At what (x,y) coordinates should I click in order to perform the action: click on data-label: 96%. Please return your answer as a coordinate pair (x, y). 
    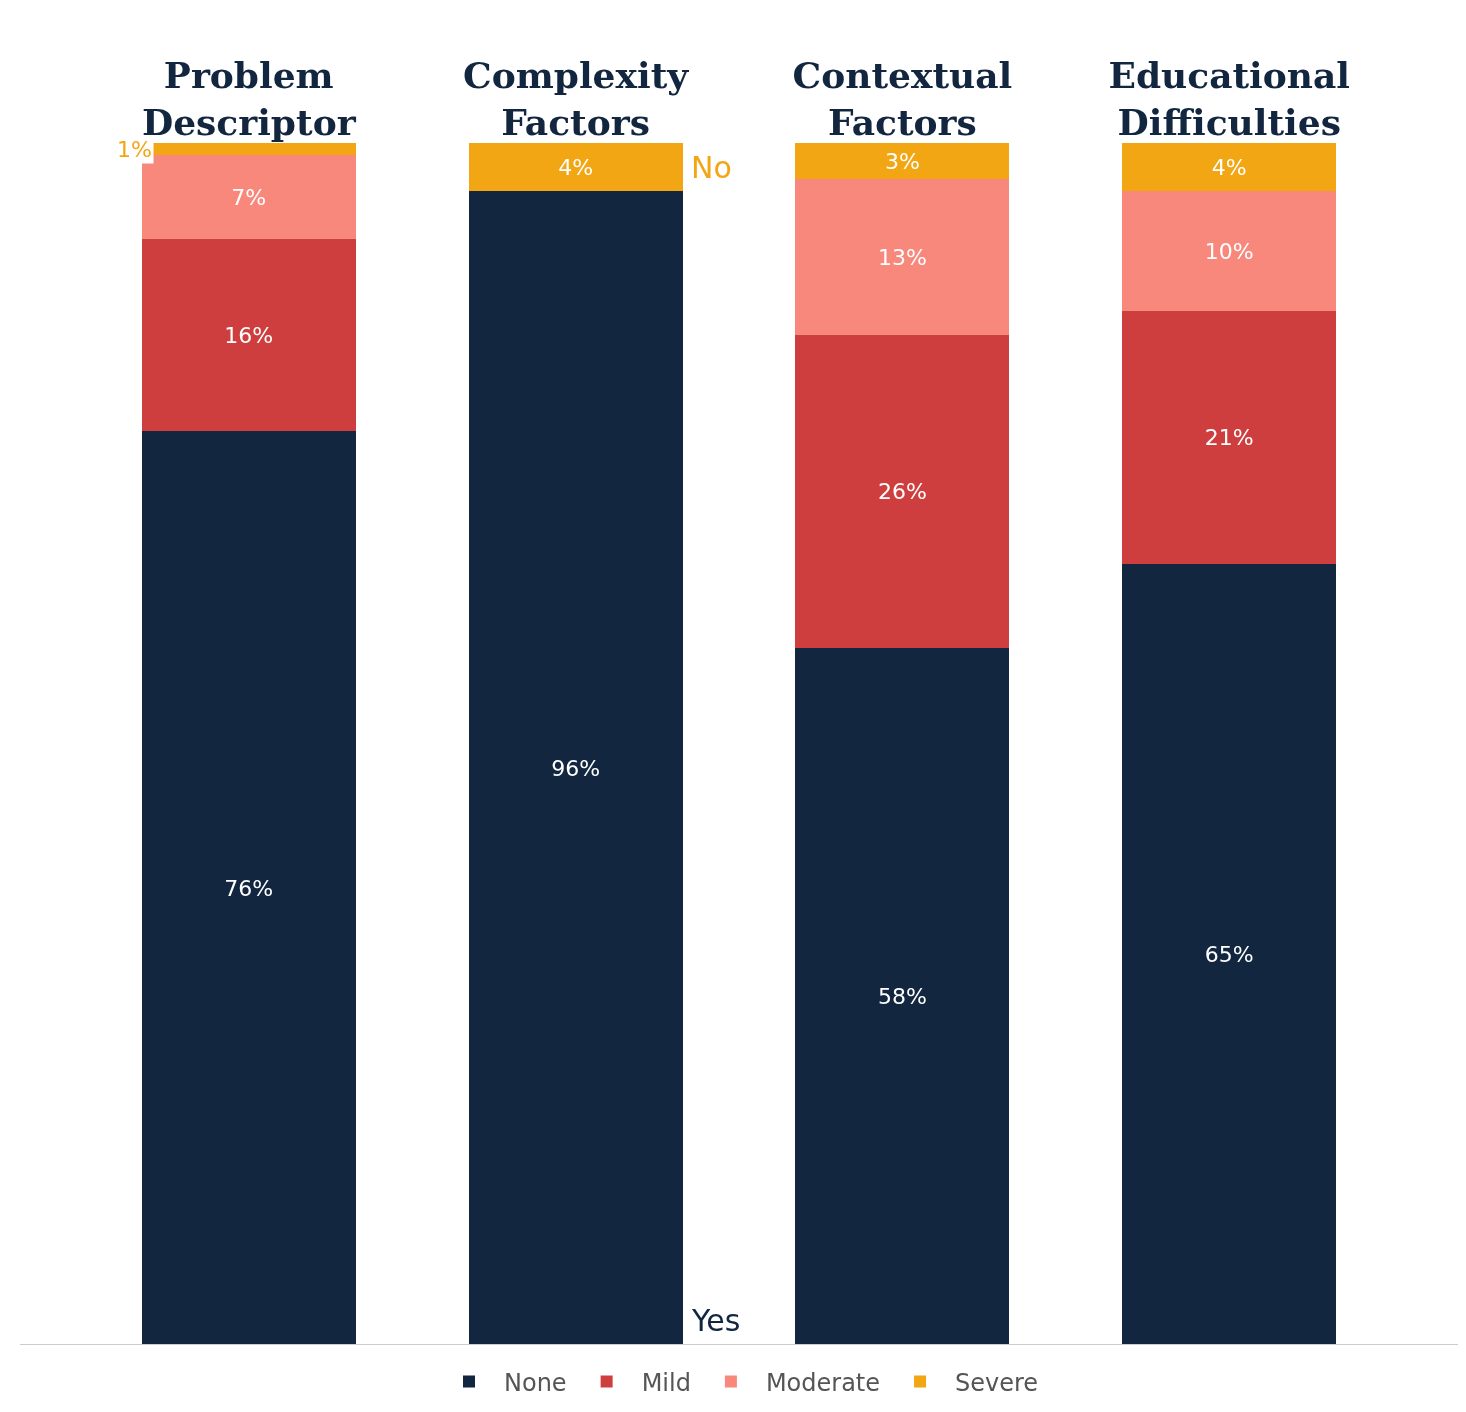
    Looking at the image, I should click on (576, 768).